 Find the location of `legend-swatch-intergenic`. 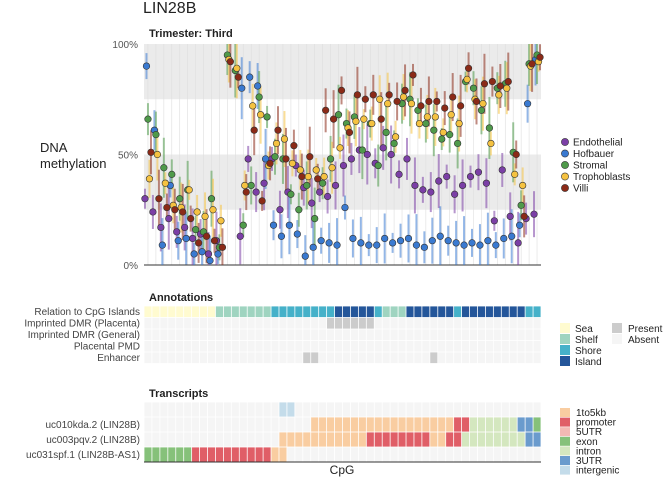

legend-swatch-intergenic is located at coordinates (565, 470).